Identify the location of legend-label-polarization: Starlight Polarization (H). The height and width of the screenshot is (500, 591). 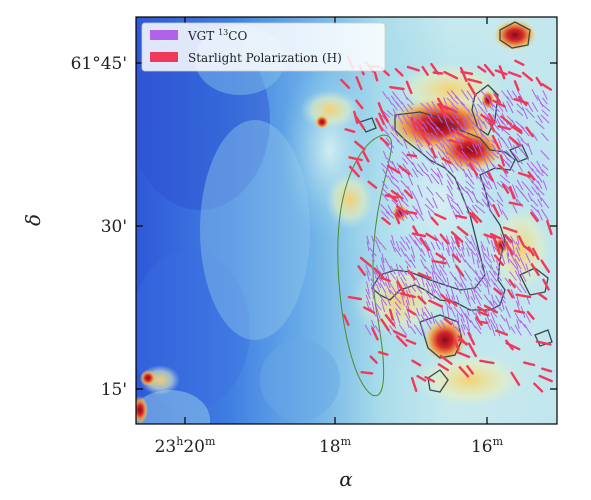
(265, 58).